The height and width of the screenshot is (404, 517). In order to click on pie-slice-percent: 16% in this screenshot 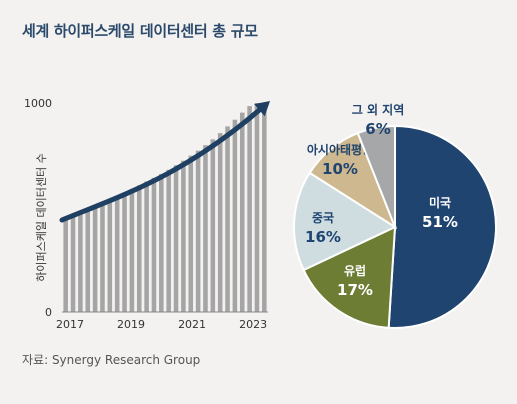, I will do `click(323, 237)`.